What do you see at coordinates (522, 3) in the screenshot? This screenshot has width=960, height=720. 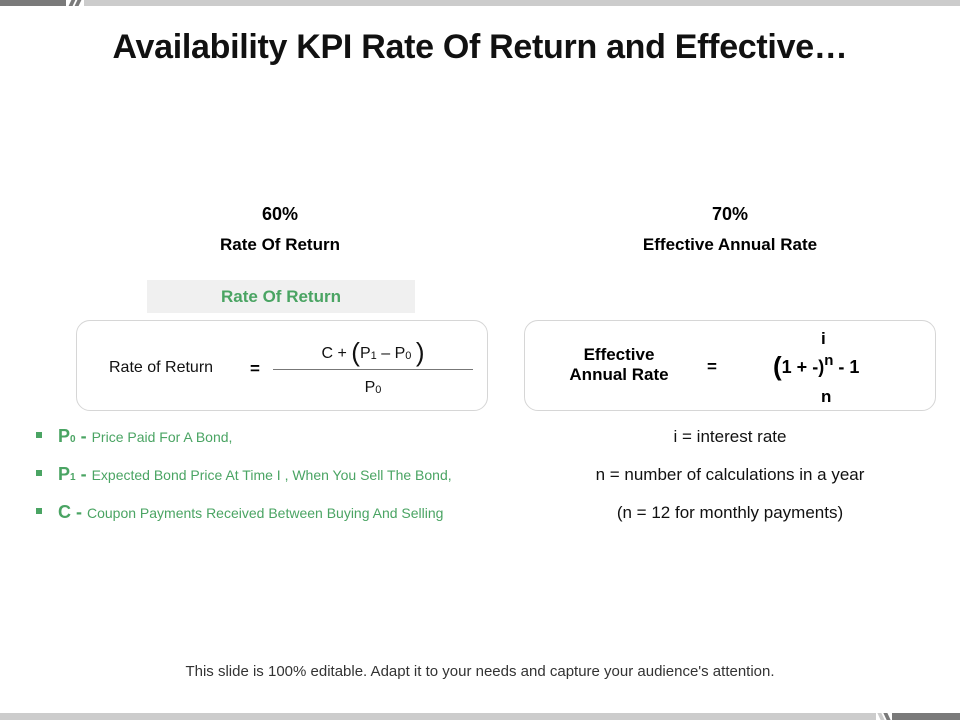 I see `top-decorative-bar-light` at bounding box center [522, 3].